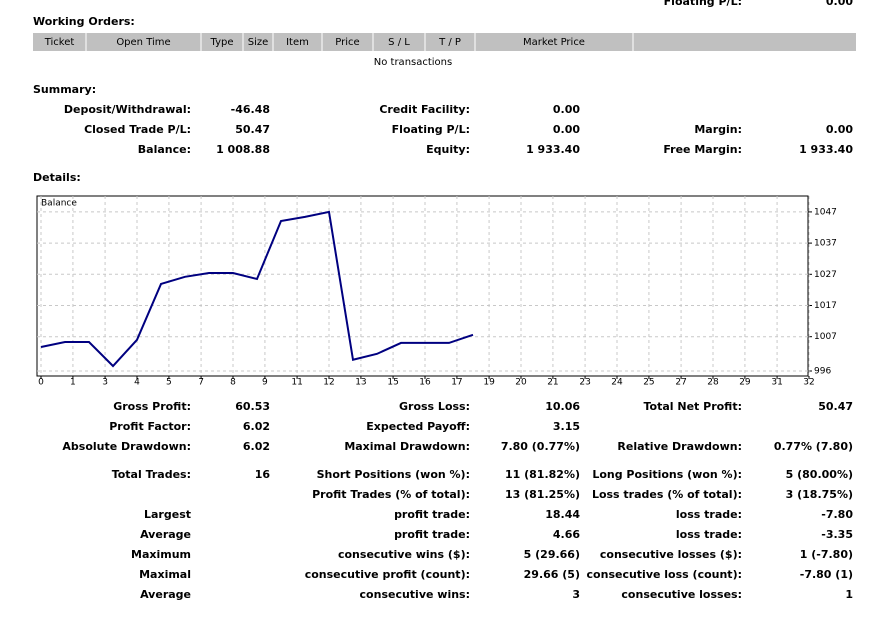  Describe the element at coordinates (392, 383) in the screenshot. I see `x-tick-label: 15` at that location.